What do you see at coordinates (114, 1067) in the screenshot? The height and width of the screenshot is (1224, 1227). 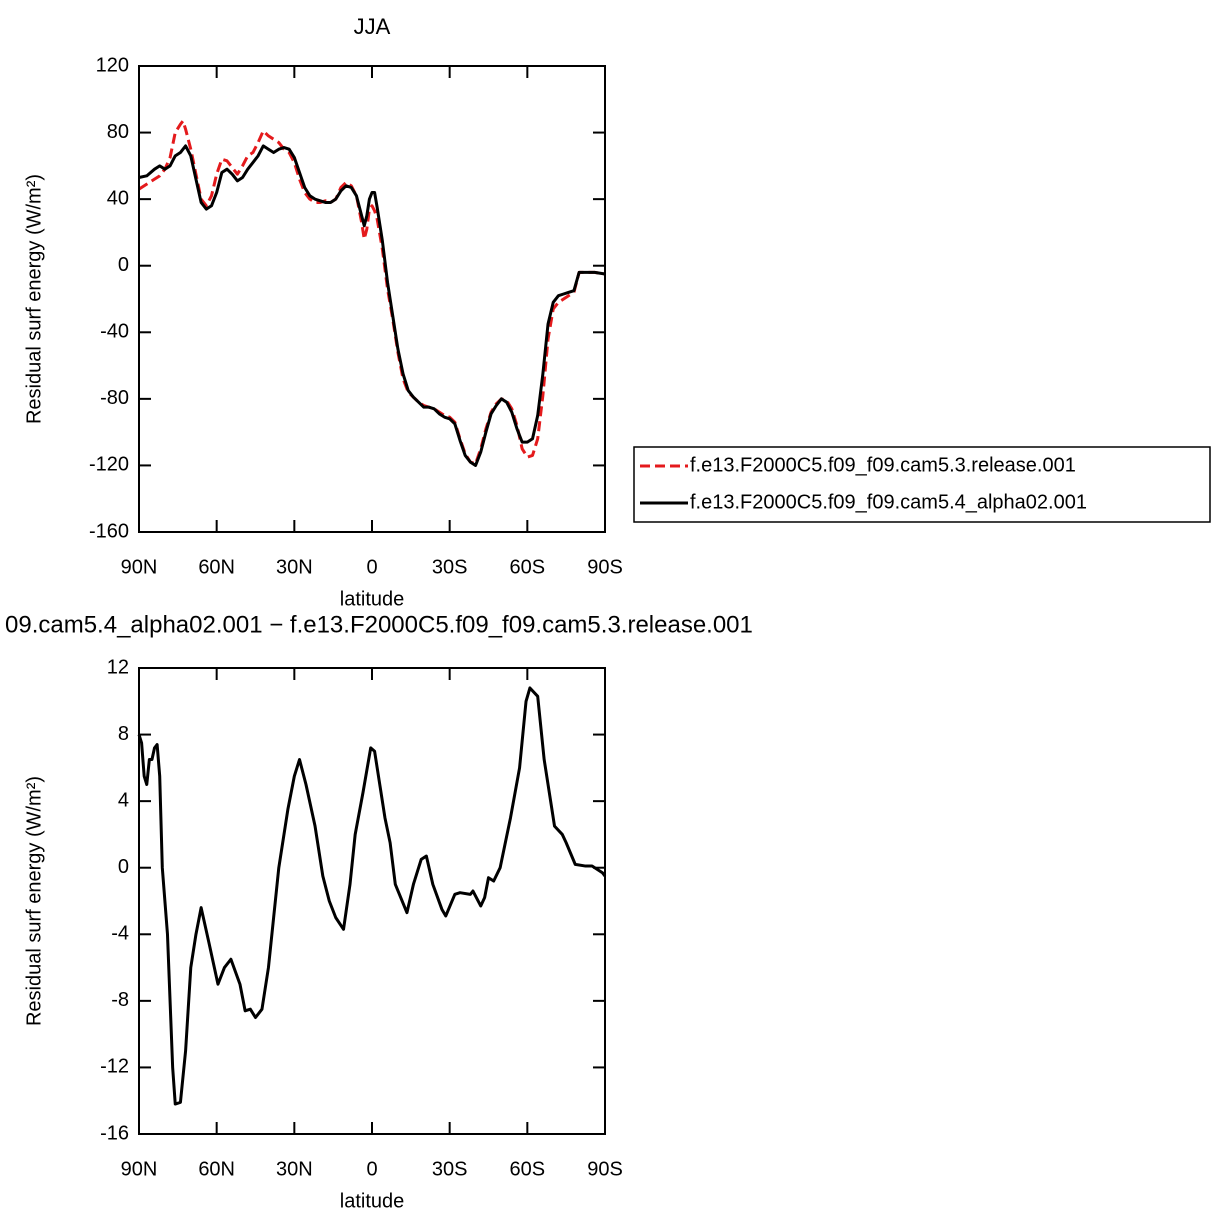 I see `y-tick-label: -12` at bounding box center [114, 1067].